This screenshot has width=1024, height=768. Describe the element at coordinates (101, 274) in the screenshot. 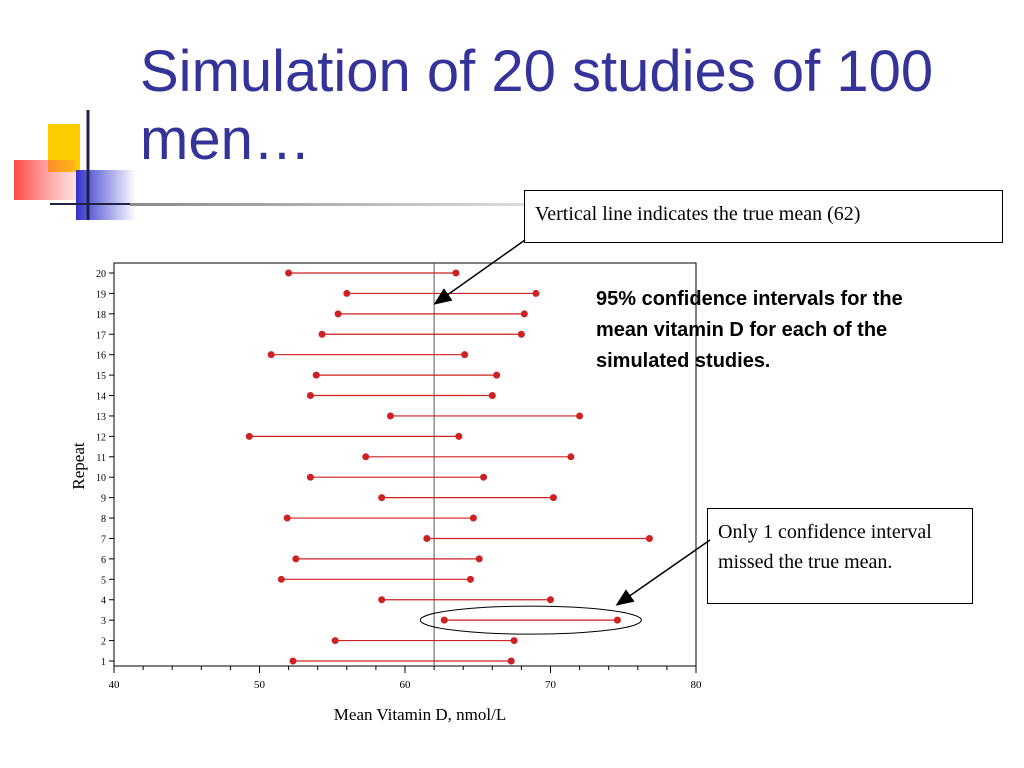

I see `y-tick-label: 20` at that location.